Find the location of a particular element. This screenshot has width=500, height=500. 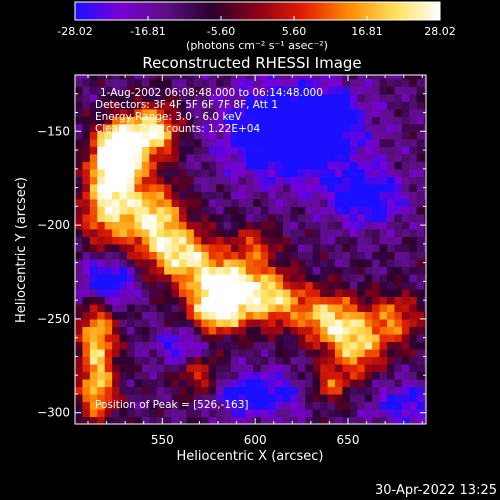

info-line-time: 1-Aug-2002 06:08:48.000 to 06:14:48.000 is located at coordinates (211, 93).